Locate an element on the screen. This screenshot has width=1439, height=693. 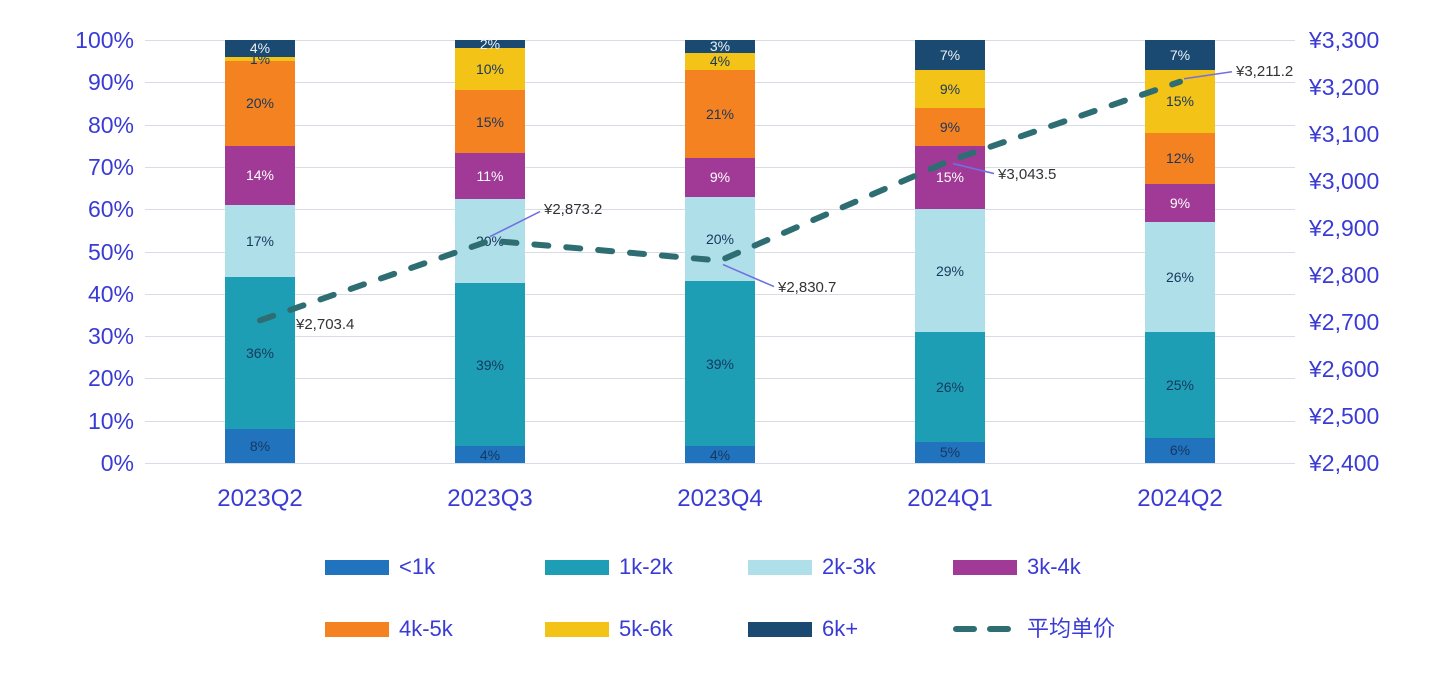
segment-value-label: 11% is located at coordinates (490, 176).